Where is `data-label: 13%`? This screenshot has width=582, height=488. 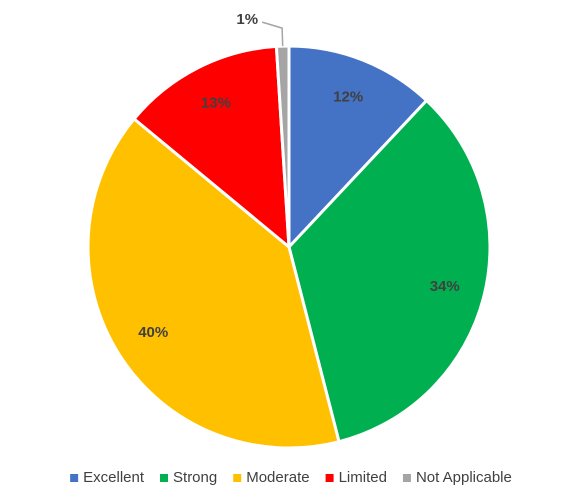
data-label: 13% is located at coordinates (216, 103).